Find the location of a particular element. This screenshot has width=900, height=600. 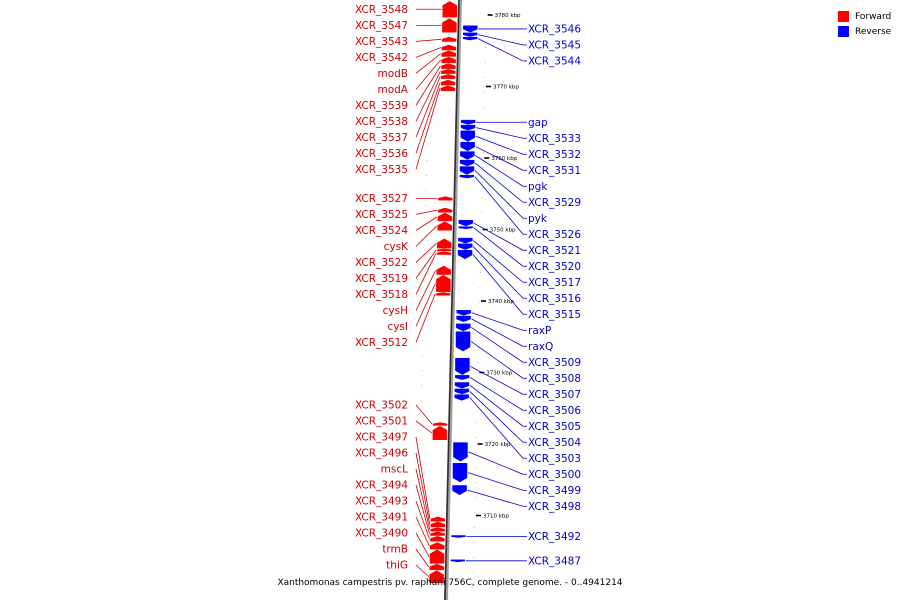

gene-cysi-leader is located at coordinates (425, 305).